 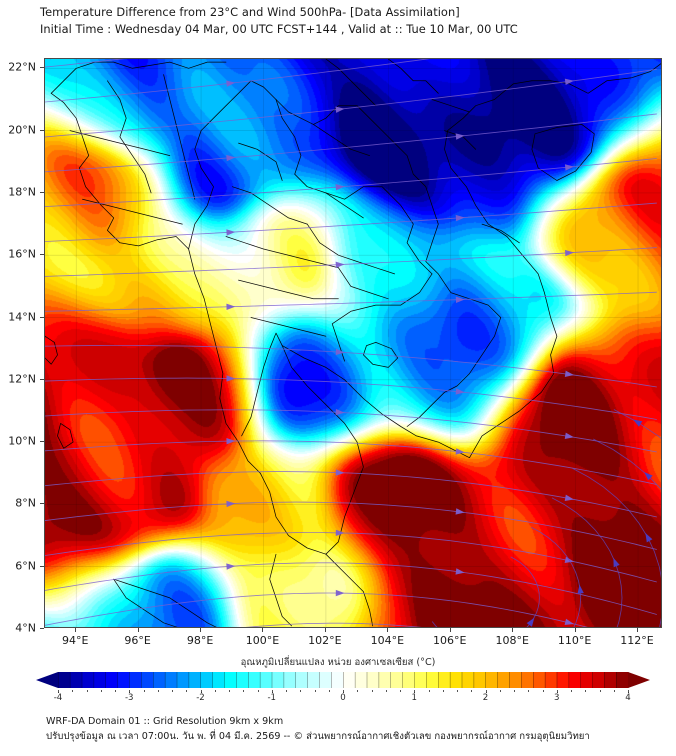 What do you see at coordinates (75, 640) in the screenshot?
I see `x-axis-label: 94°E` at bounding box center [75, 640].